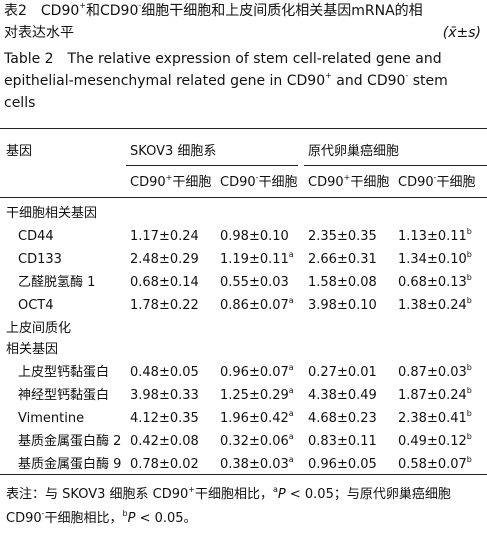  What do you see at coordinates (213, 11) in the screenshot?
I see `caption-cn: 表2 CD90+和CD90-细胞干细胞和上皮间质化相关基因mRNA的相` at bounding box center [213, 11].